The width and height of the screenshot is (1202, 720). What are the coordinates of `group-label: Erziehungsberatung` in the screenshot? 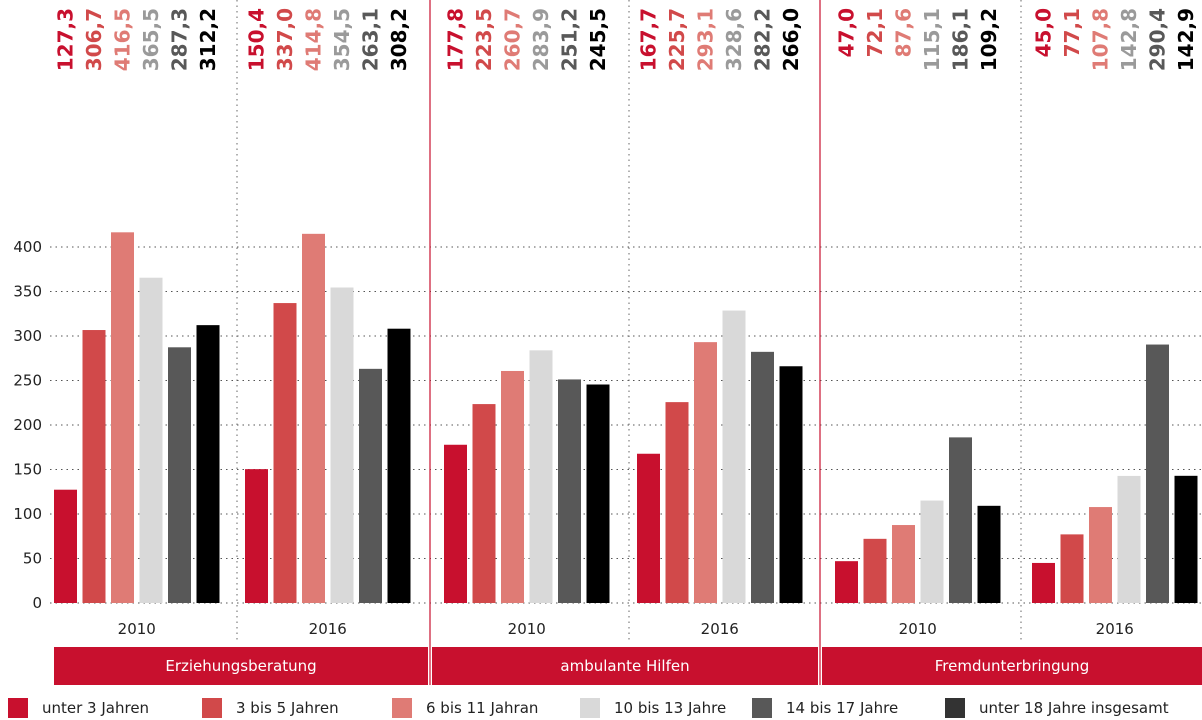 It's located at (240, 666).